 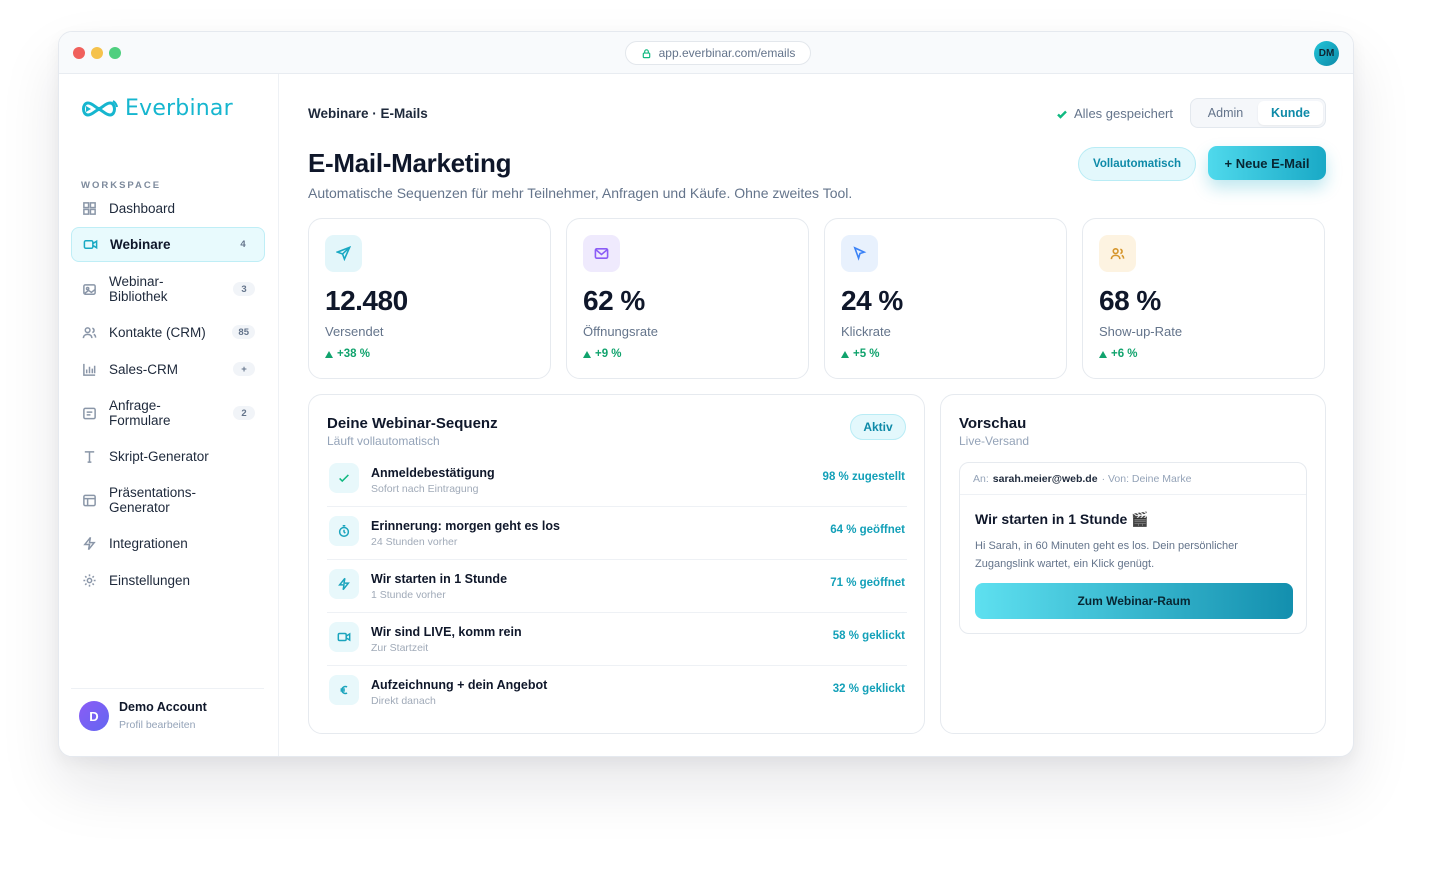 What do you see at coordinates (412, 423) in the screenshot?
I see `sequence-title: Deine Webinar-Sequenz` at bounding box center [412, 423].